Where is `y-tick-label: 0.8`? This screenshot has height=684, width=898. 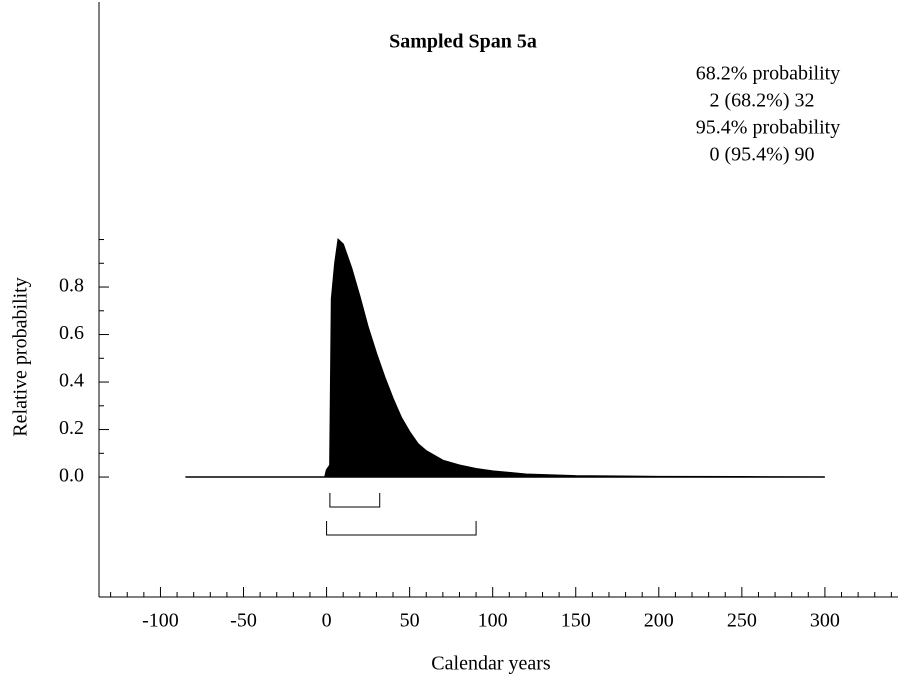 y-tick-label: 0.8 is located at coordinates (71, 286).